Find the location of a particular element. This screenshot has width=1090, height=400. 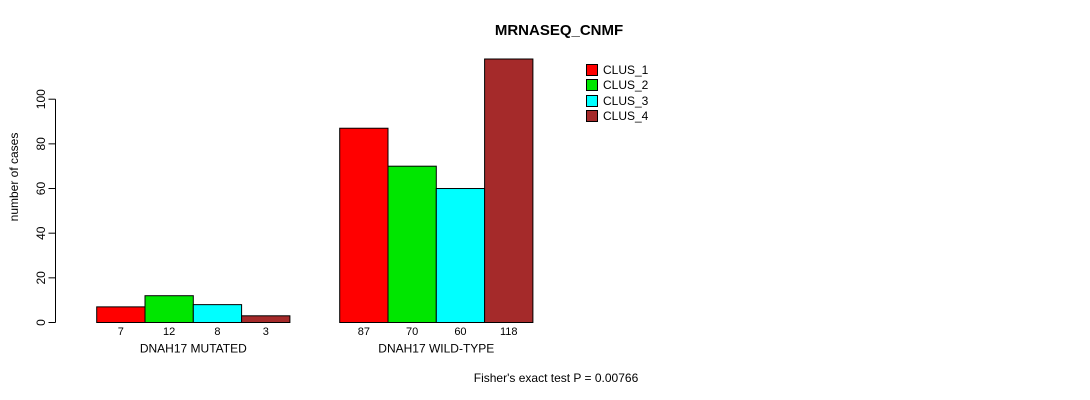

legend-label: CLUS_2 is located at coordinates (626, 85).